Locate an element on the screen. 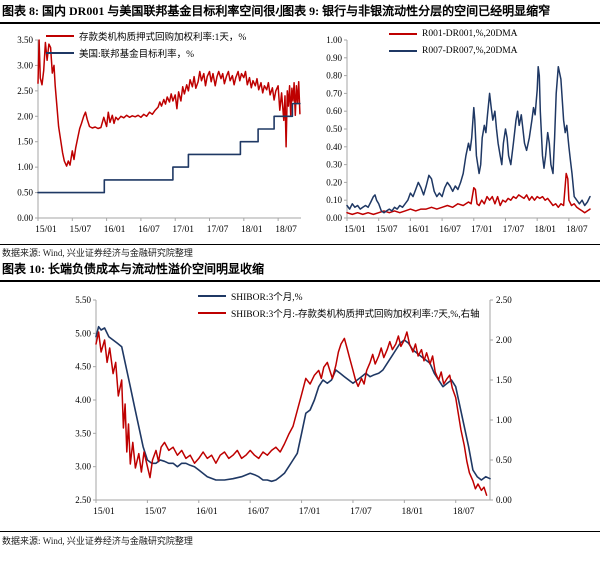  legend-item: SHIBOR:3个月:-存款类机构质押式回购加权利率:7天,%,右轴 is located at coordinates (339, 312).